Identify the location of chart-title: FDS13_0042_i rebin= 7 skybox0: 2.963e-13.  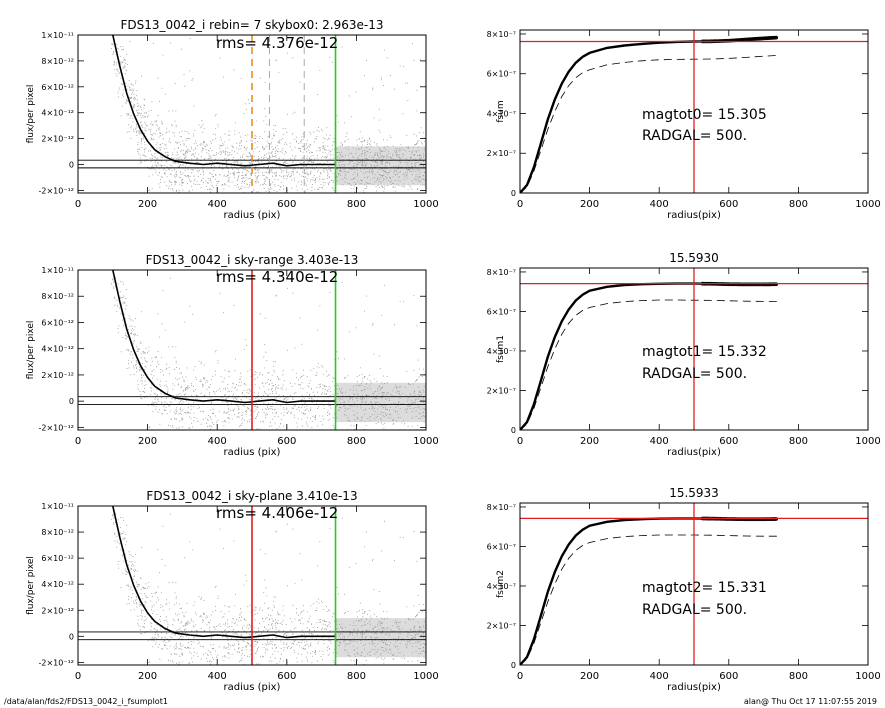
(251, 25).